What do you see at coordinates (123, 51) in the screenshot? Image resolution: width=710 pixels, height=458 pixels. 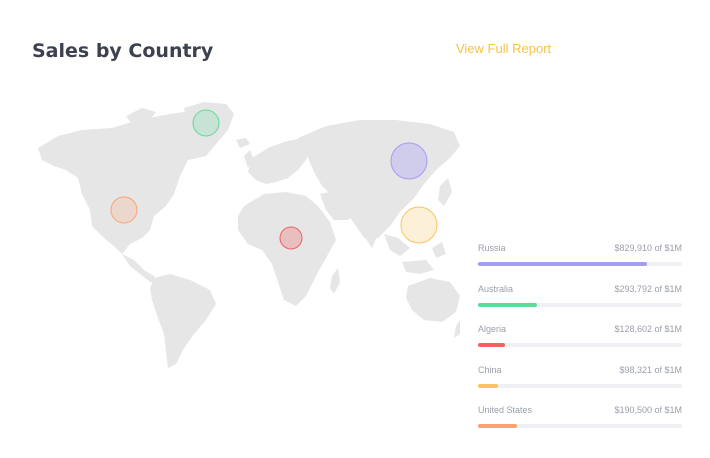 I see `page-title: Sales by Country` at bounding box center [123, 51].